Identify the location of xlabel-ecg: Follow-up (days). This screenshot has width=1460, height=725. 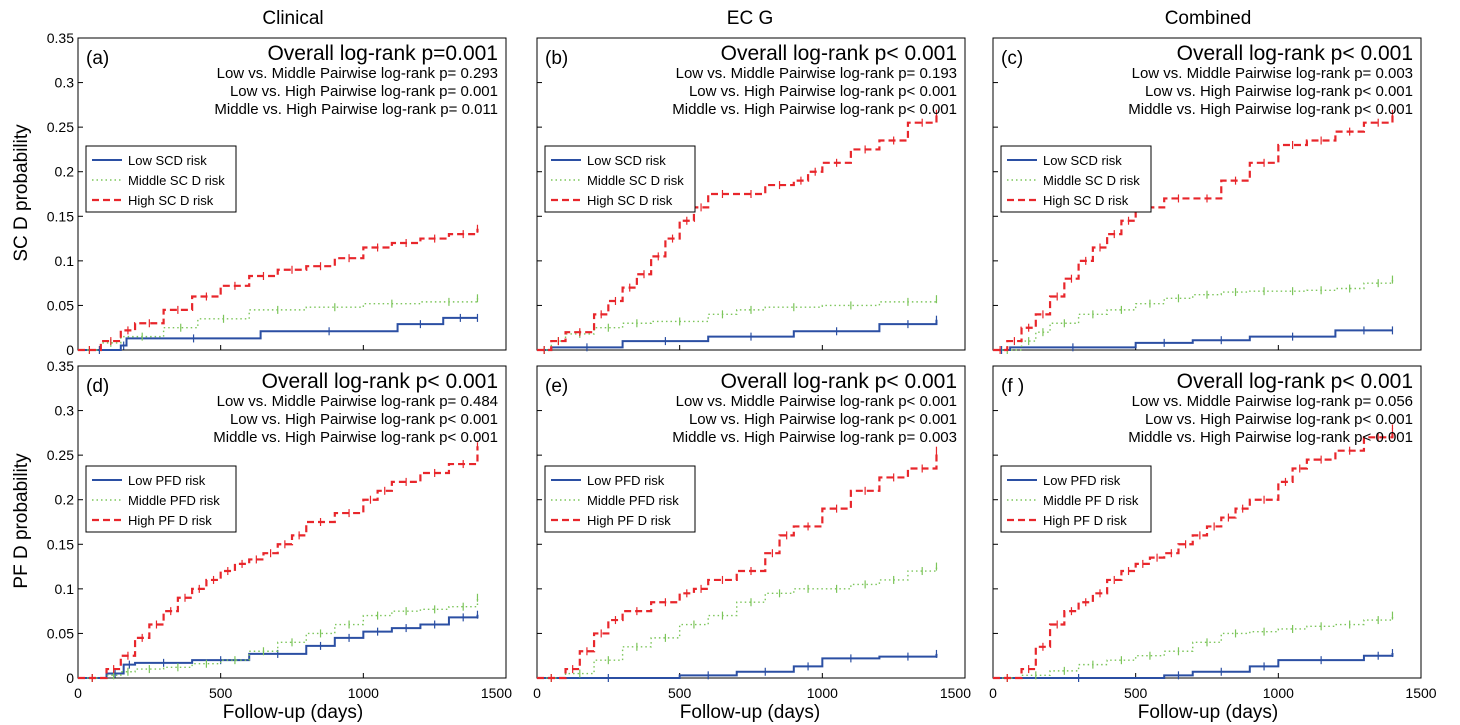
(750, 712).